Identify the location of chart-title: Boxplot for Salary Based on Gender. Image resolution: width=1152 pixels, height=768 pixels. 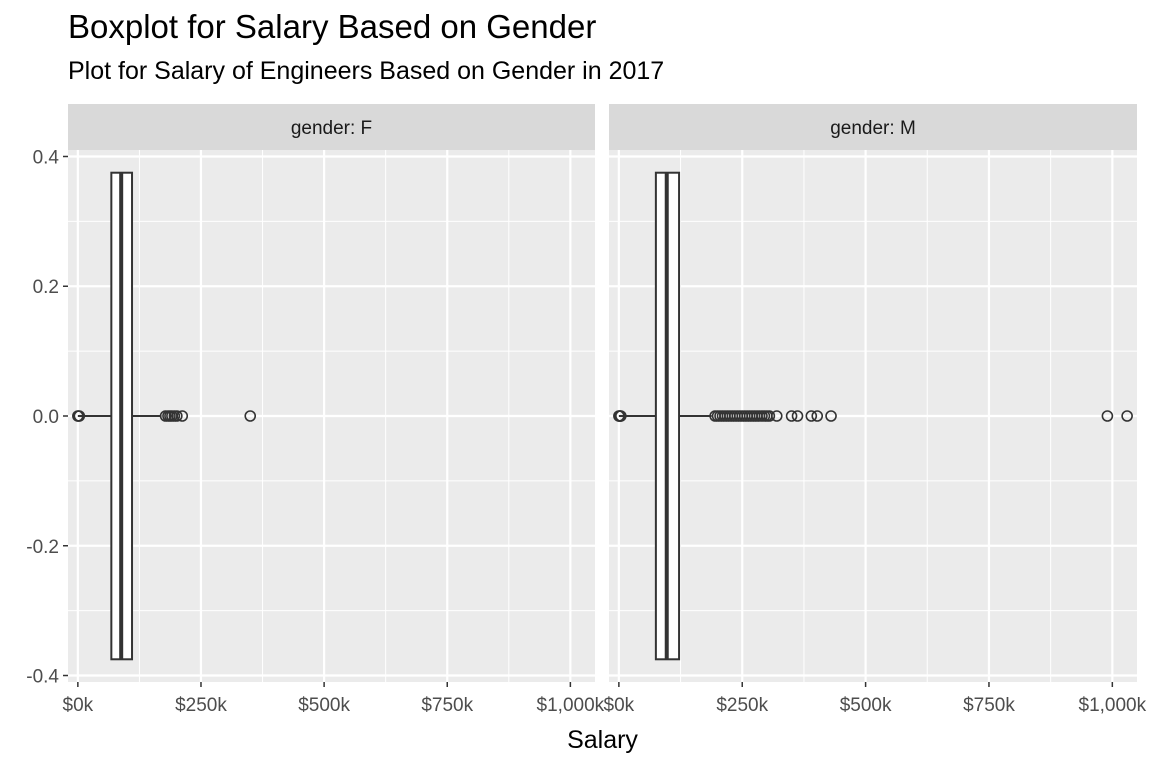
(332, 26).